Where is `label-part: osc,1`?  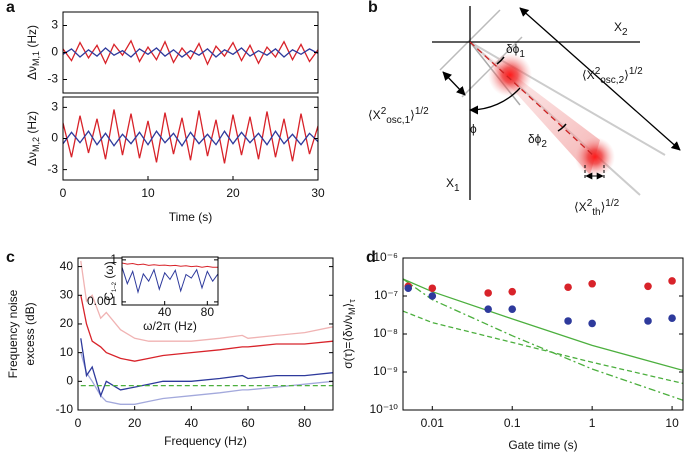 label-part: osc,1 is located at coordinates (398, 120).